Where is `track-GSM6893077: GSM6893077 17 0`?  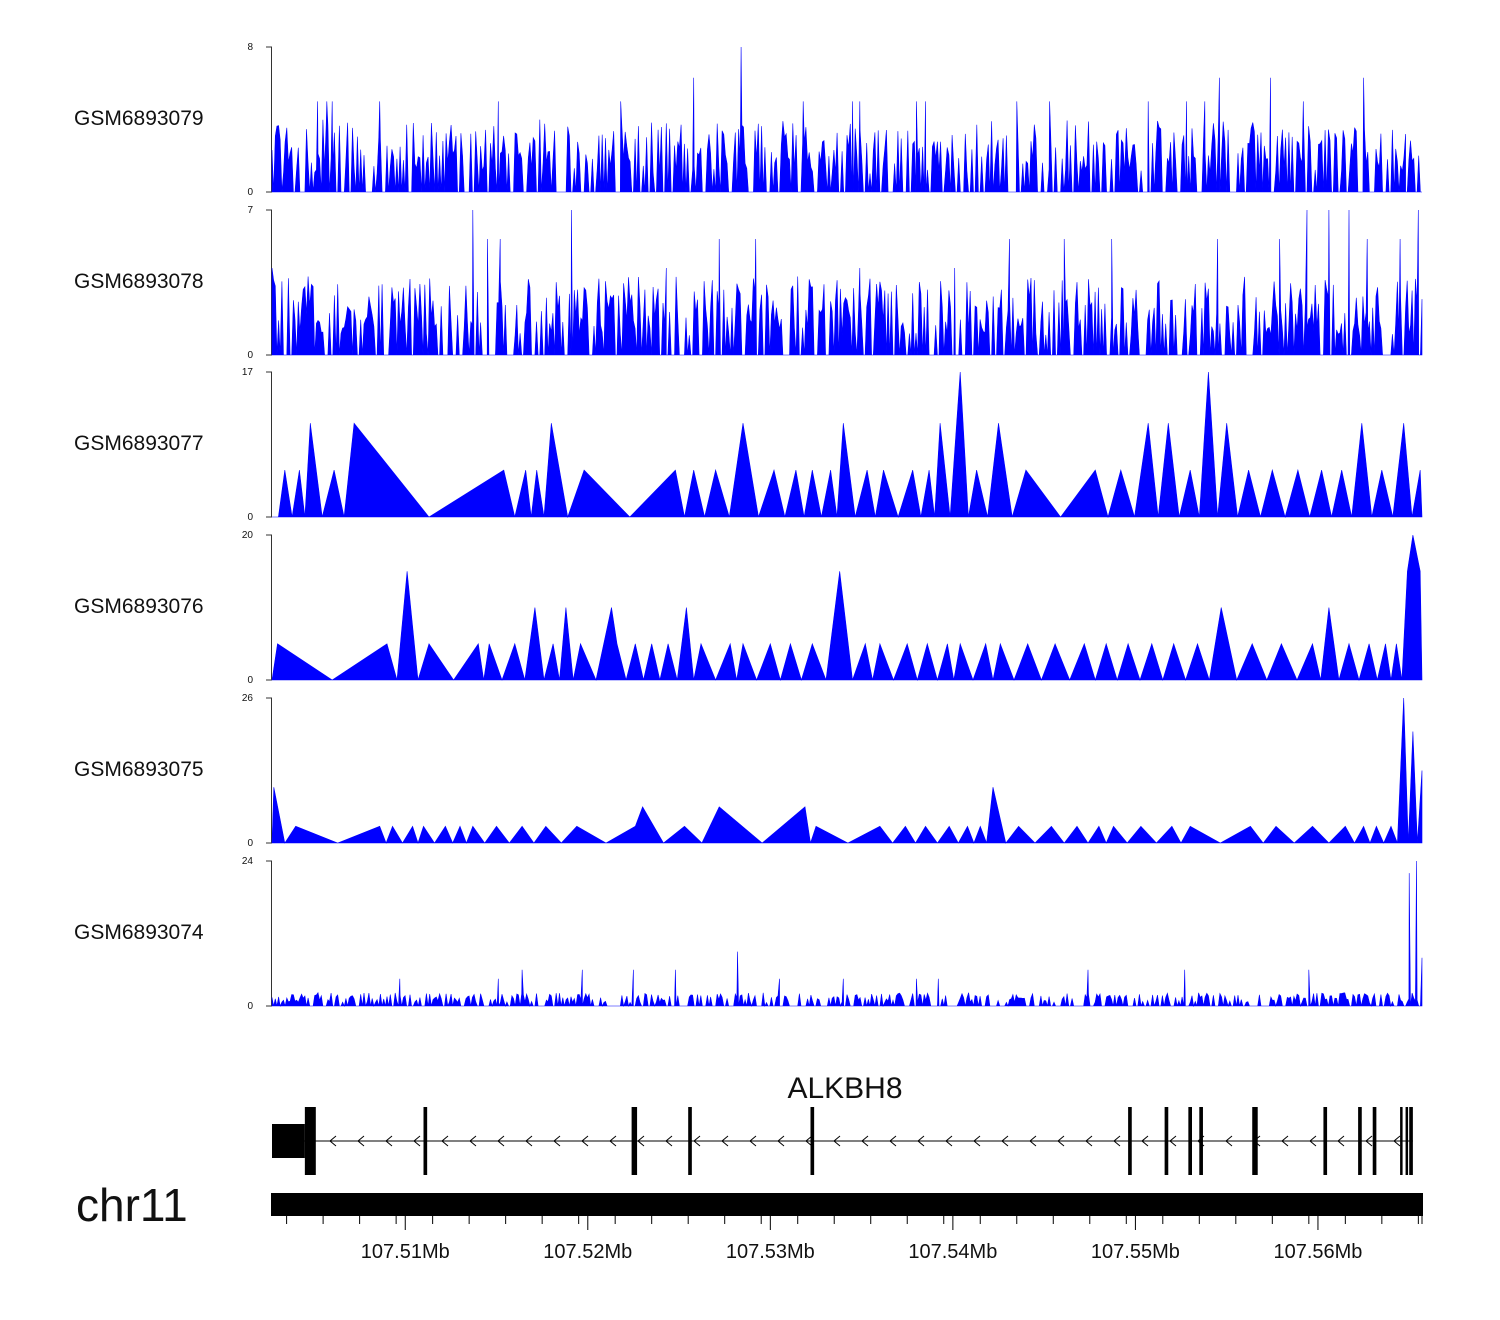 track-GSM6893077: GSM6893077 17 0 is located at coordinates (748, 445).